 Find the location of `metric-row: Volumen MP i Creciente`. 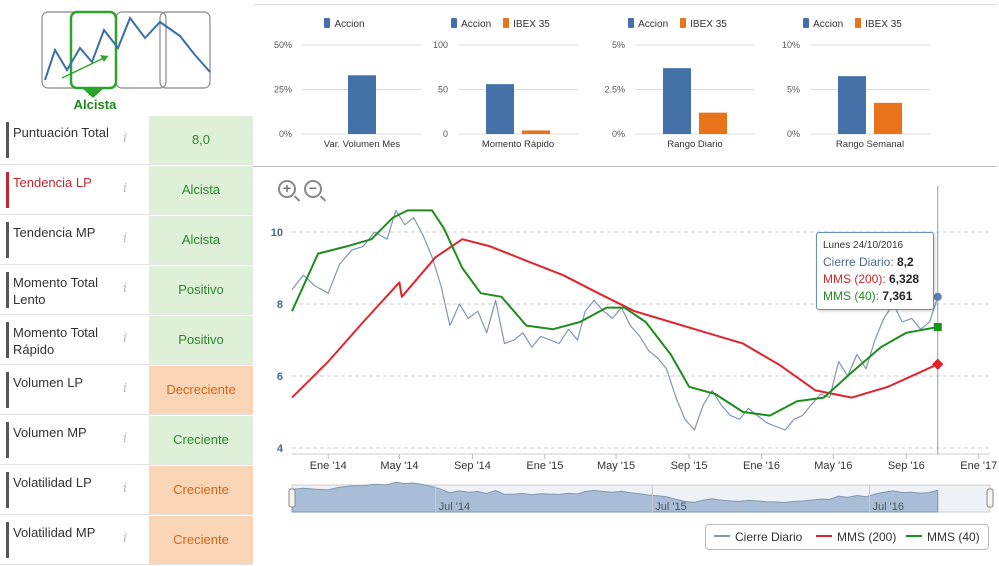

metric-row: Volumen MP i Creciente is located at coordinates (126, 440).